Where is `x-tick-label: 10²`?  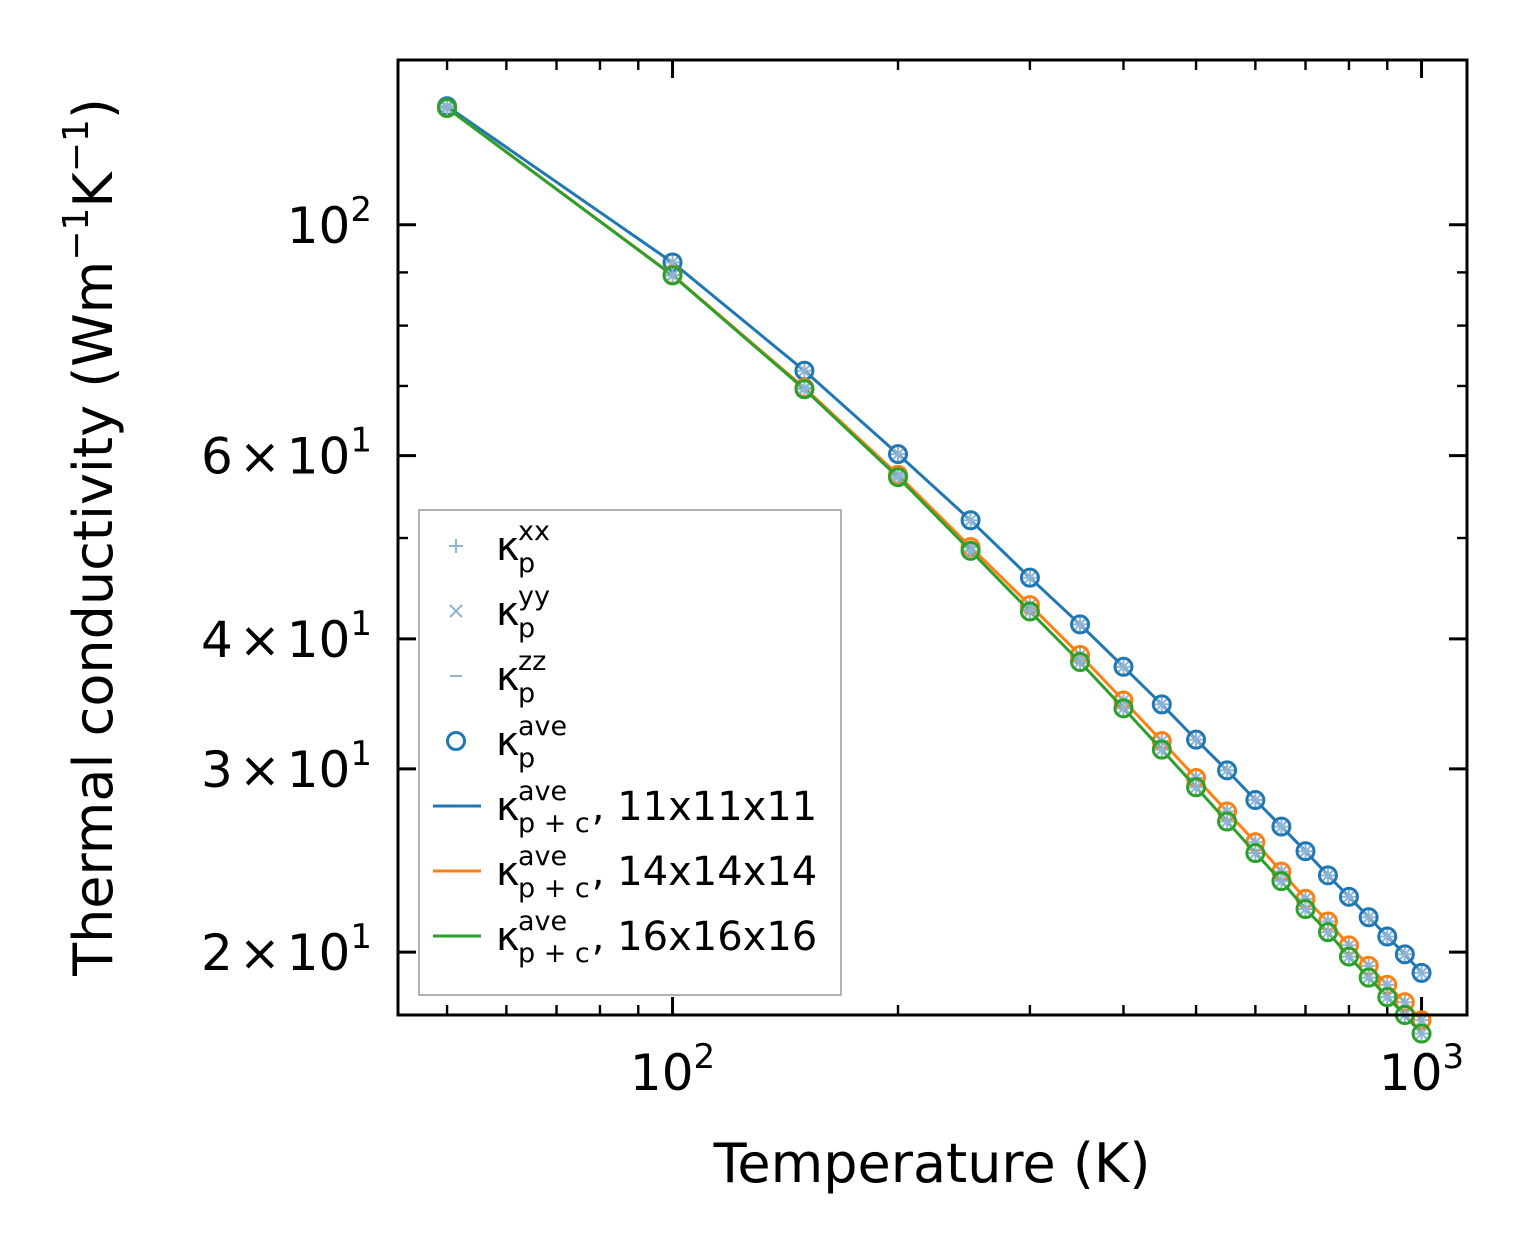
x-tick-label: 10² is located at coordinates (672, 1069).